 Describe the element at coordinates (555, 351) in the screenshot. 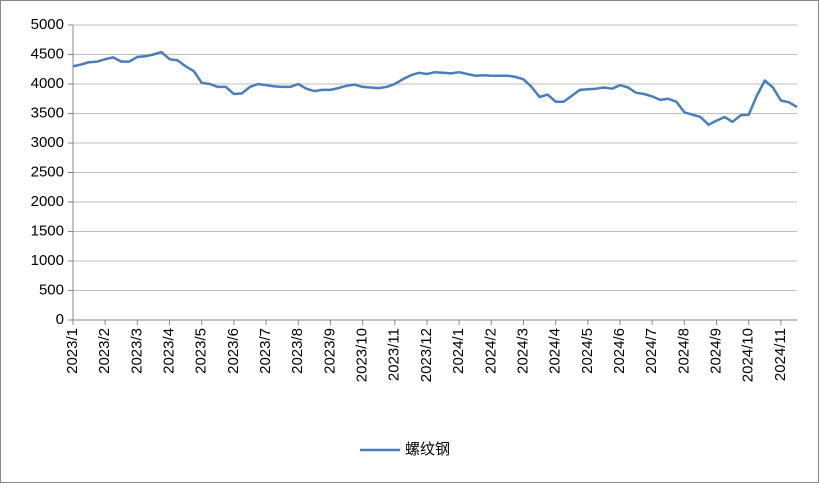

I see `x-tick-label: 2024/4` at that location.